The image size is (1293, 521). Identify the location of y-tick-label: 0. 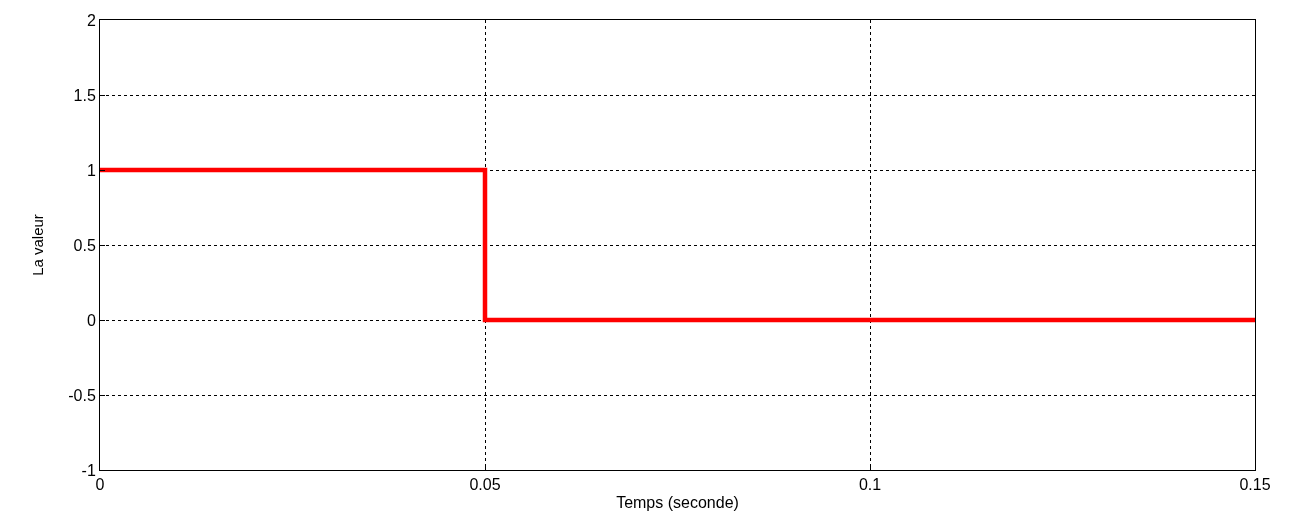
(91, 320).